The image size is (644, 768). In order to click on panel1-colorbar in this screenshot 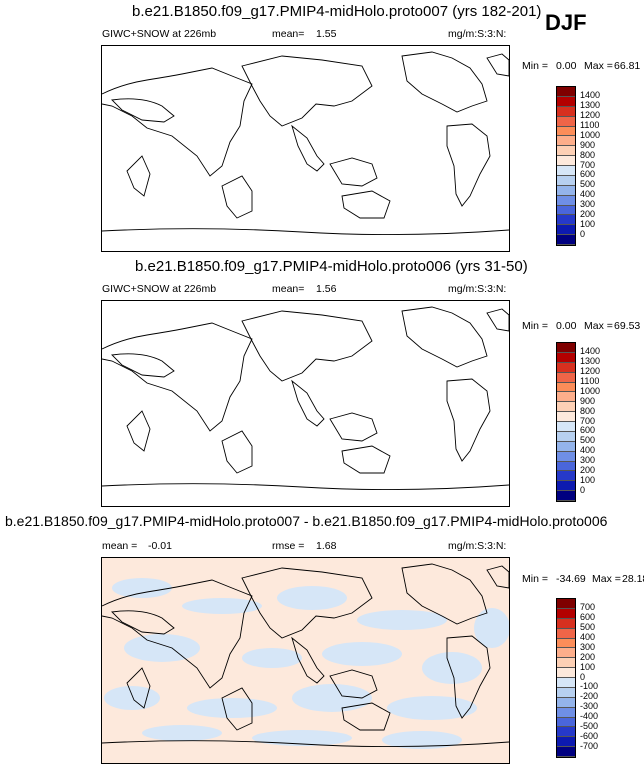, I will do `click(566, 166)`.